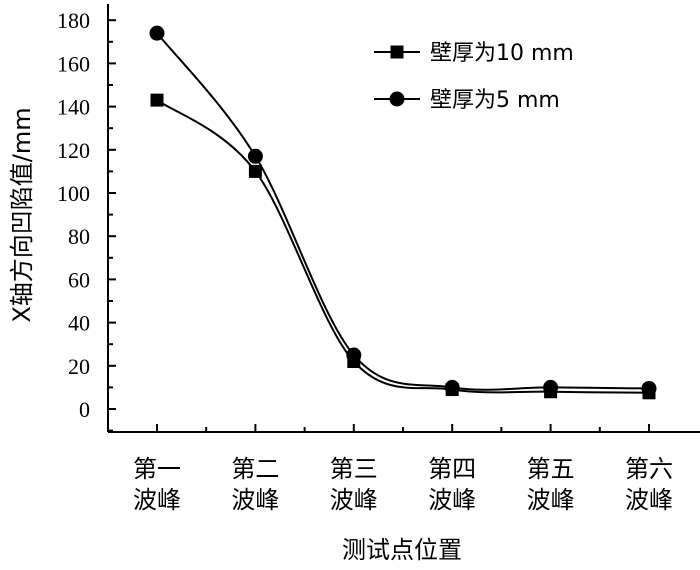  What do you see at coordinates (22, 214) in the screenshot?
I see `y-axis-title: X轴方向凹陷值/mm` at bounding box center [22, 214].